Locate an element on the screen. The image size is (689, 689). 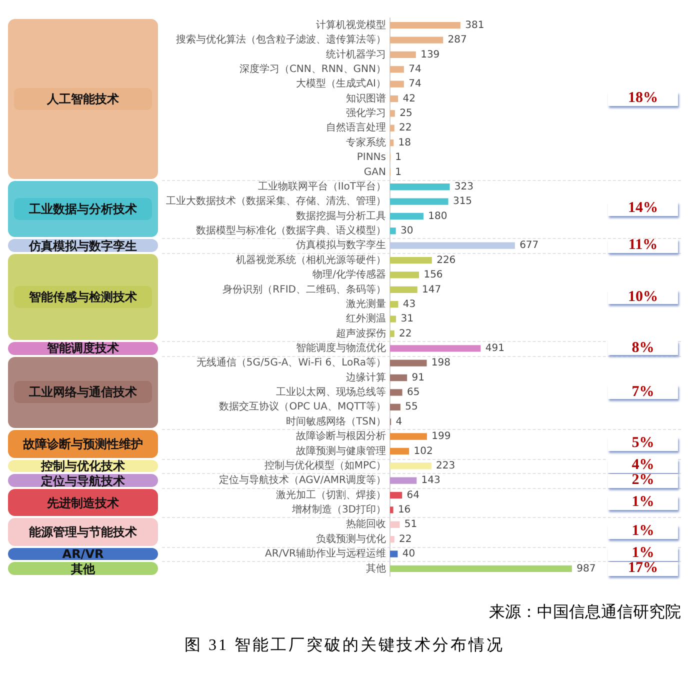
text: 智能传感与检测技术 is located at coordinates (83, 297).